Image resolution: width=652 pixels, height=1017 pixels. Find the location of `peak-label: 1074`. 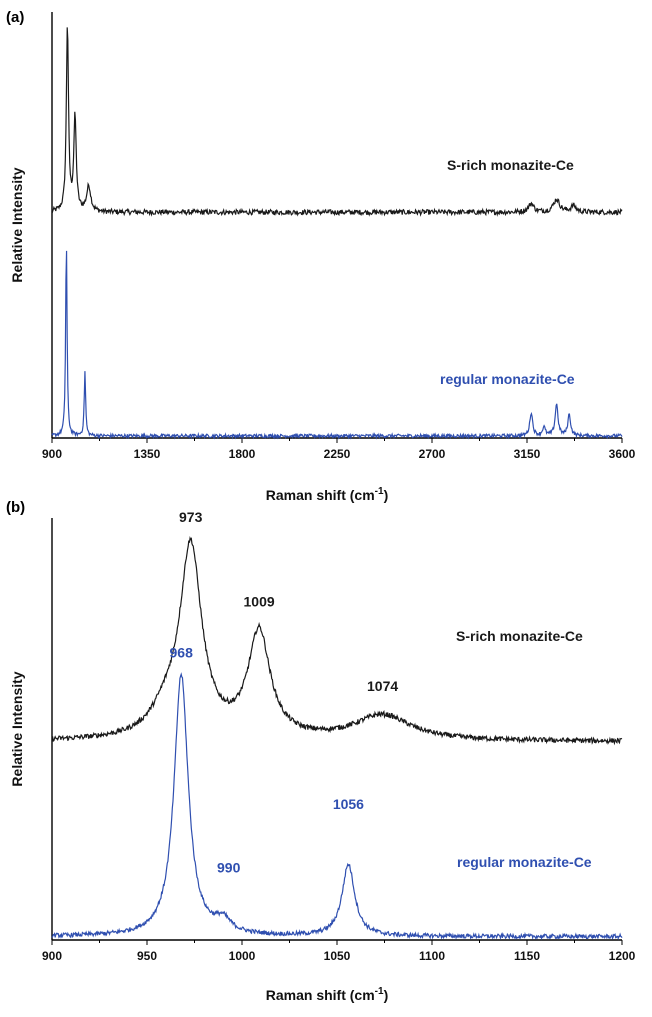

peak-label: 1074 is located at coordinates (382, 686).